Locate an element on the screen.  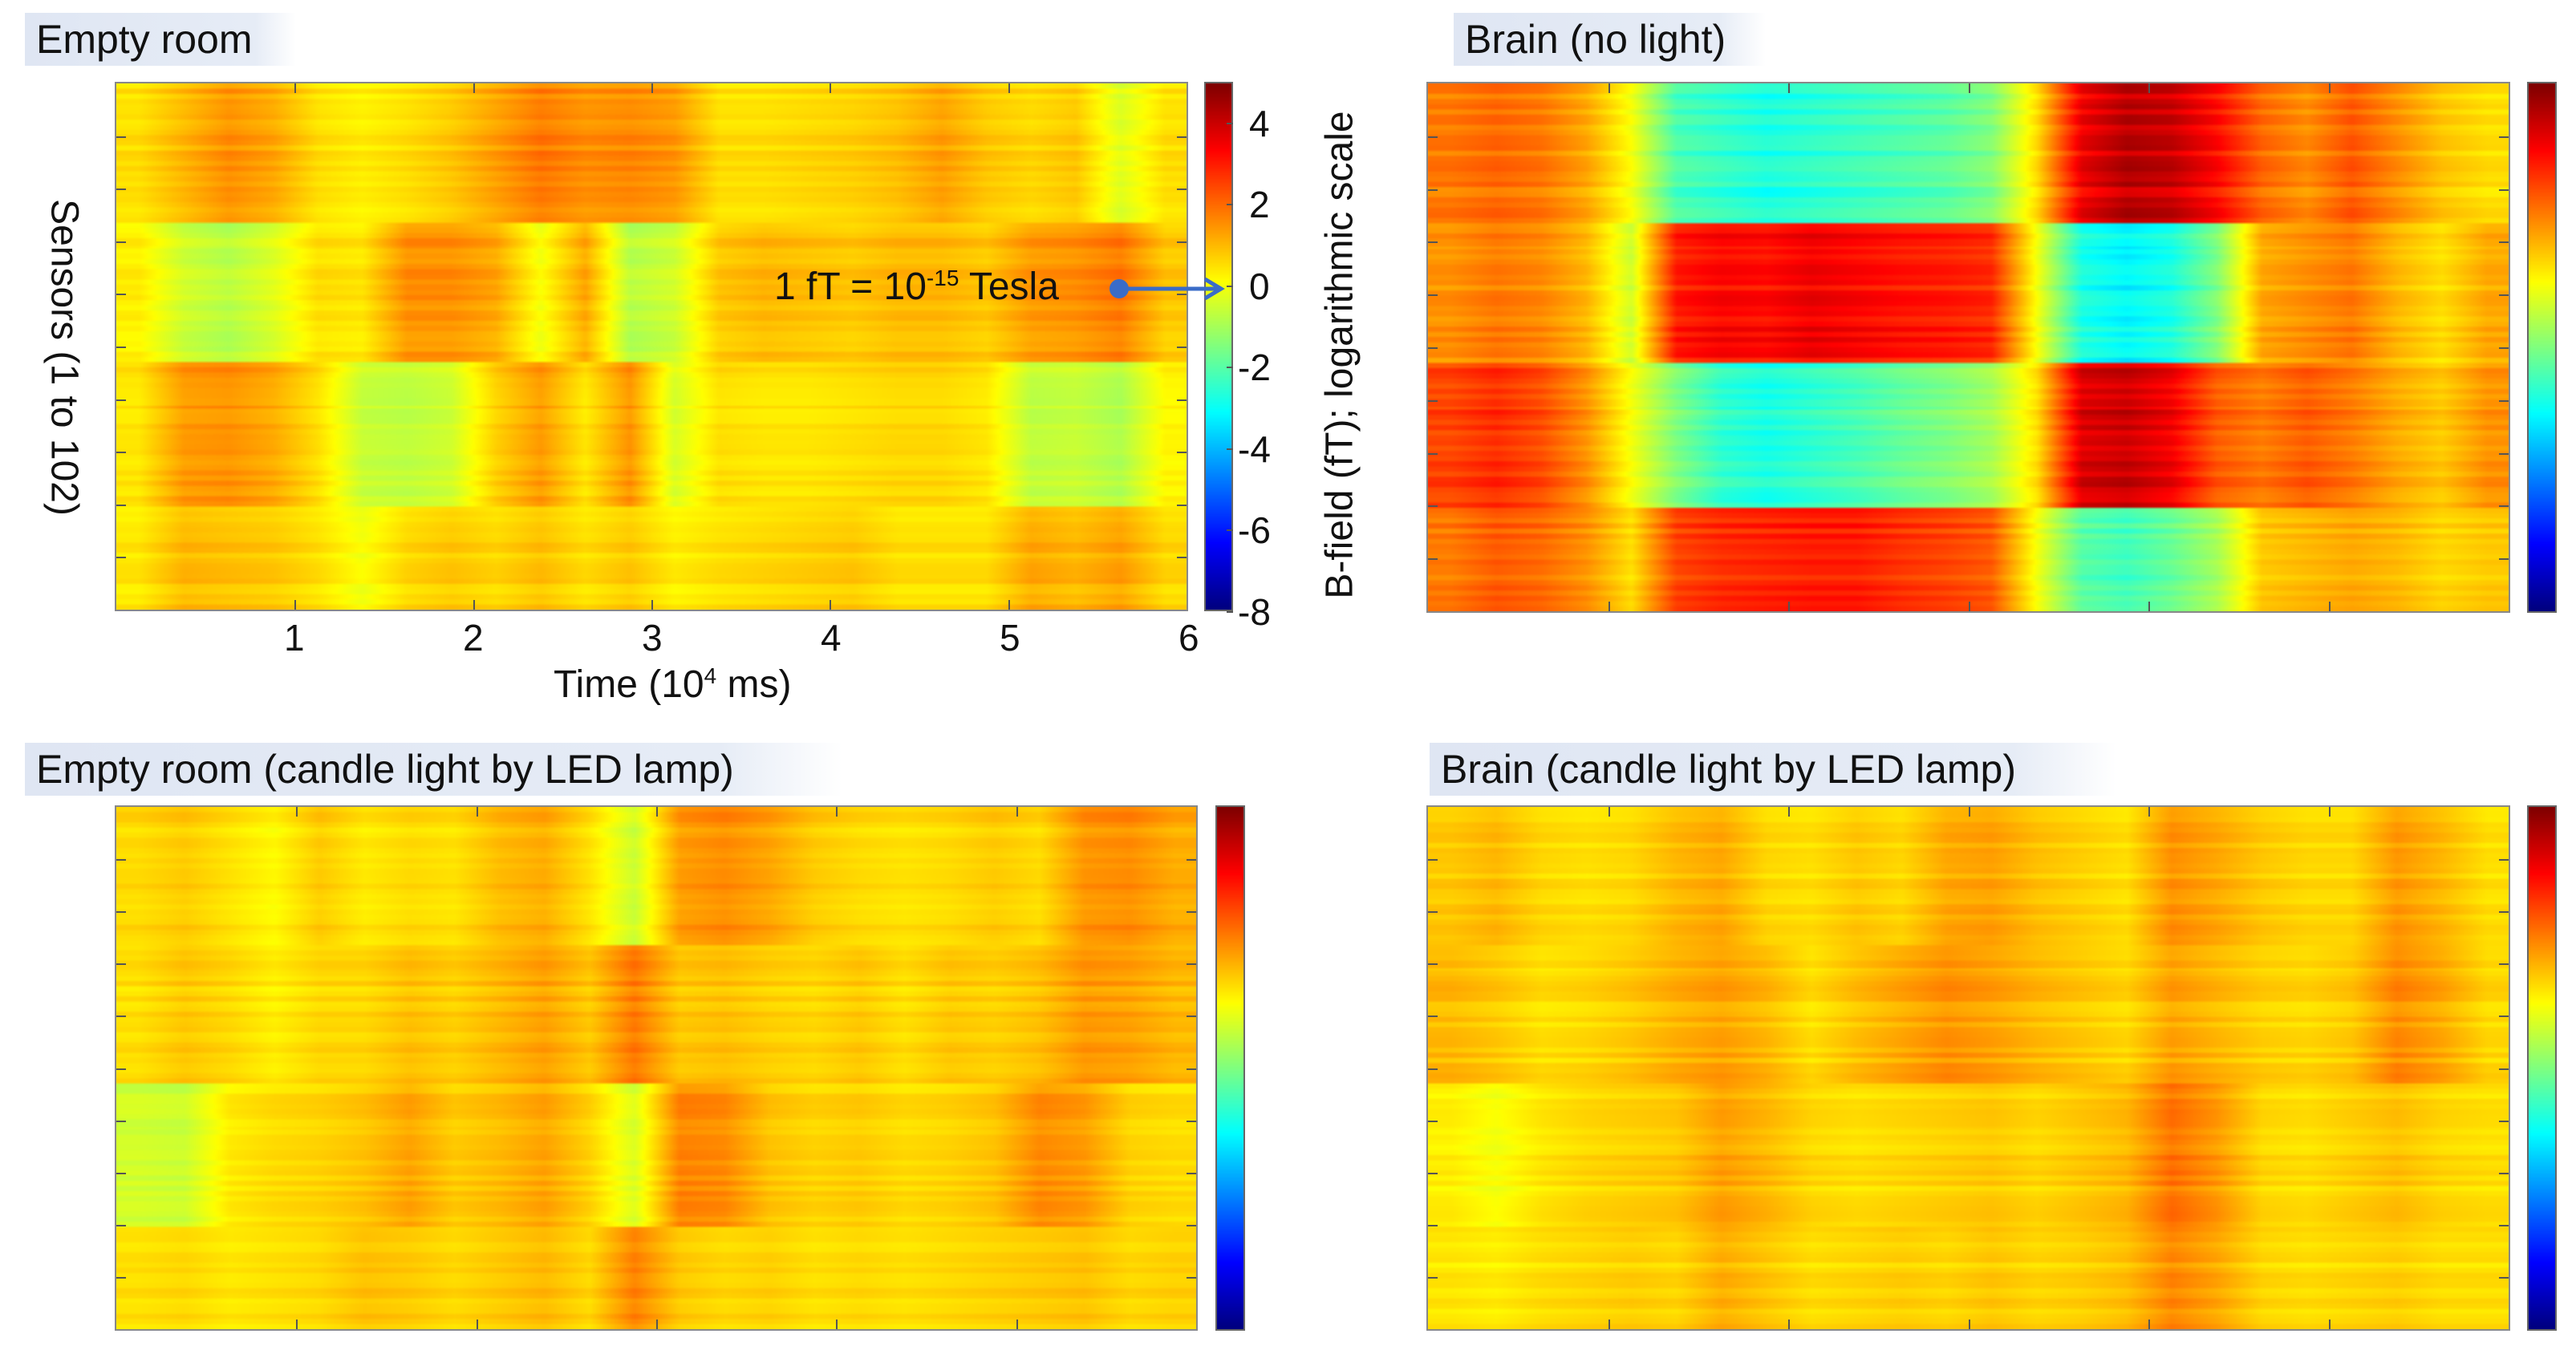
x-tick-label: 5 is located at coordinates (1010, 638).